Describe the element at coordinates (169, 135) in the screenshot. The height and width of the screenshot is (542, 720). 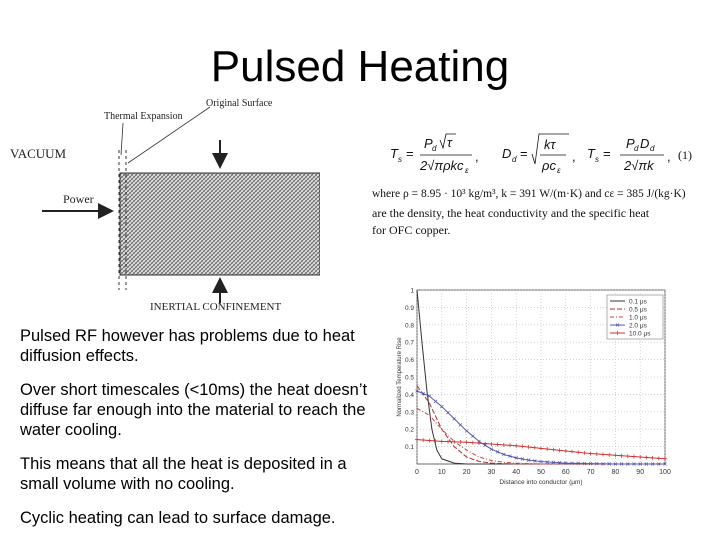
I see `original-surface-leader` at that location.